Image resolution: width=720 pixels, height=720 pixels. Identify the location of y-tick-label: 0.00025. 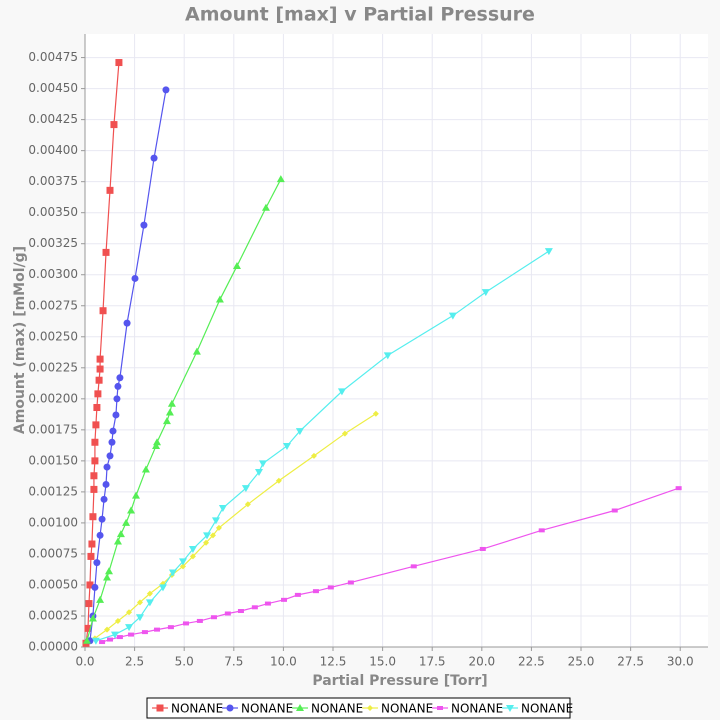
(53, 615).